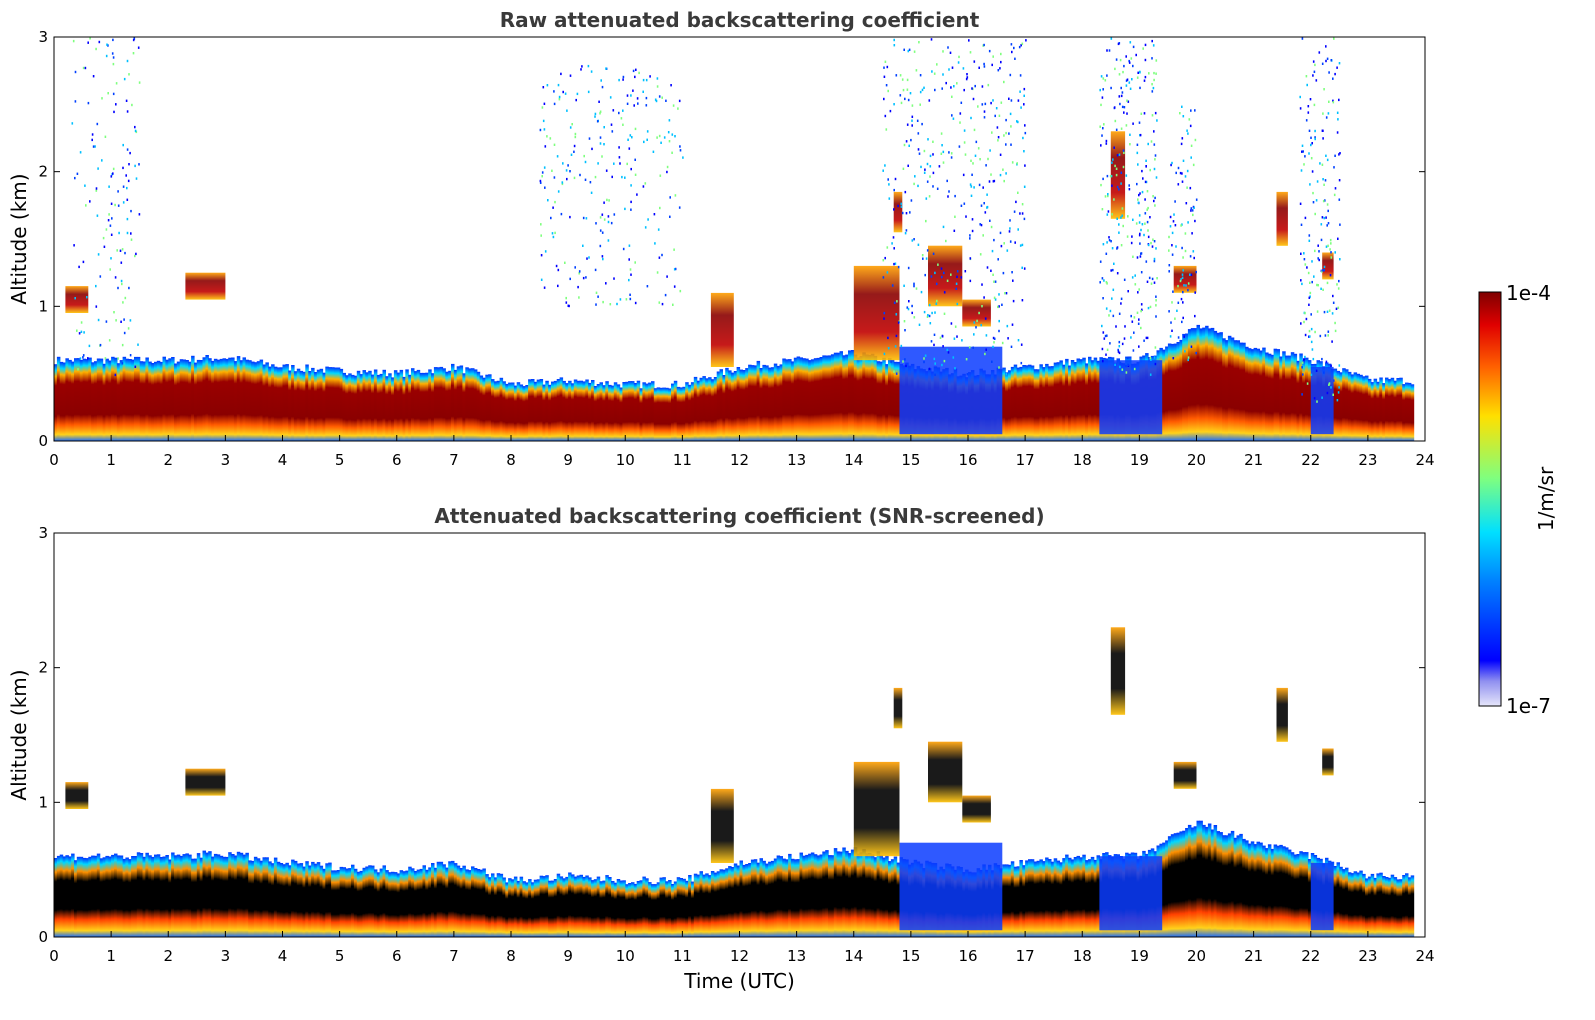  Describe the element at coordinates (43, 668) in the screenshot. I see `y-tick-label: 2` at that location.